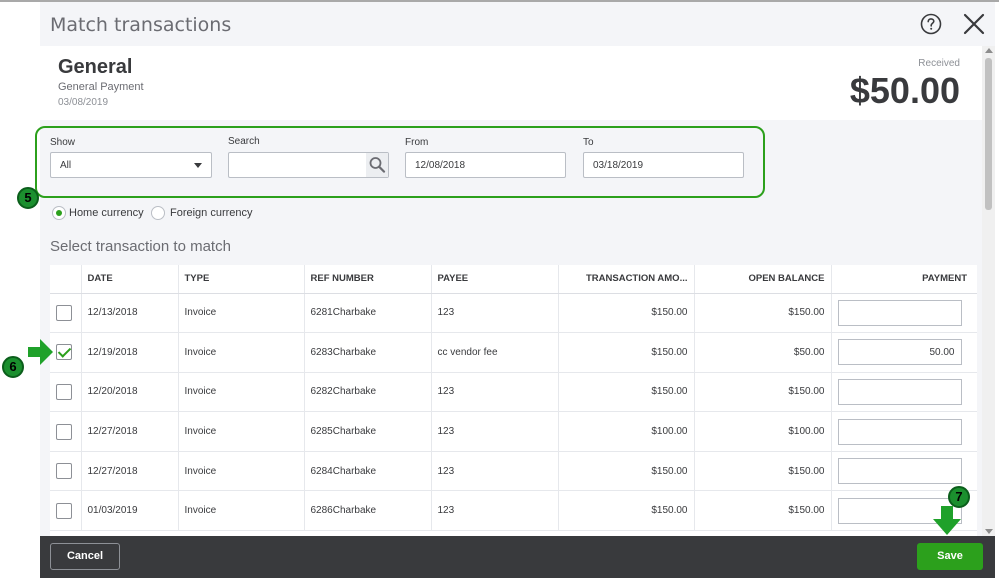 The width and height of the screenshot is (999, 581). What do you see at coordinates (988, 291) in the screenshot?
I see `vertical-scrollbar` at bounding box center [988, 291].